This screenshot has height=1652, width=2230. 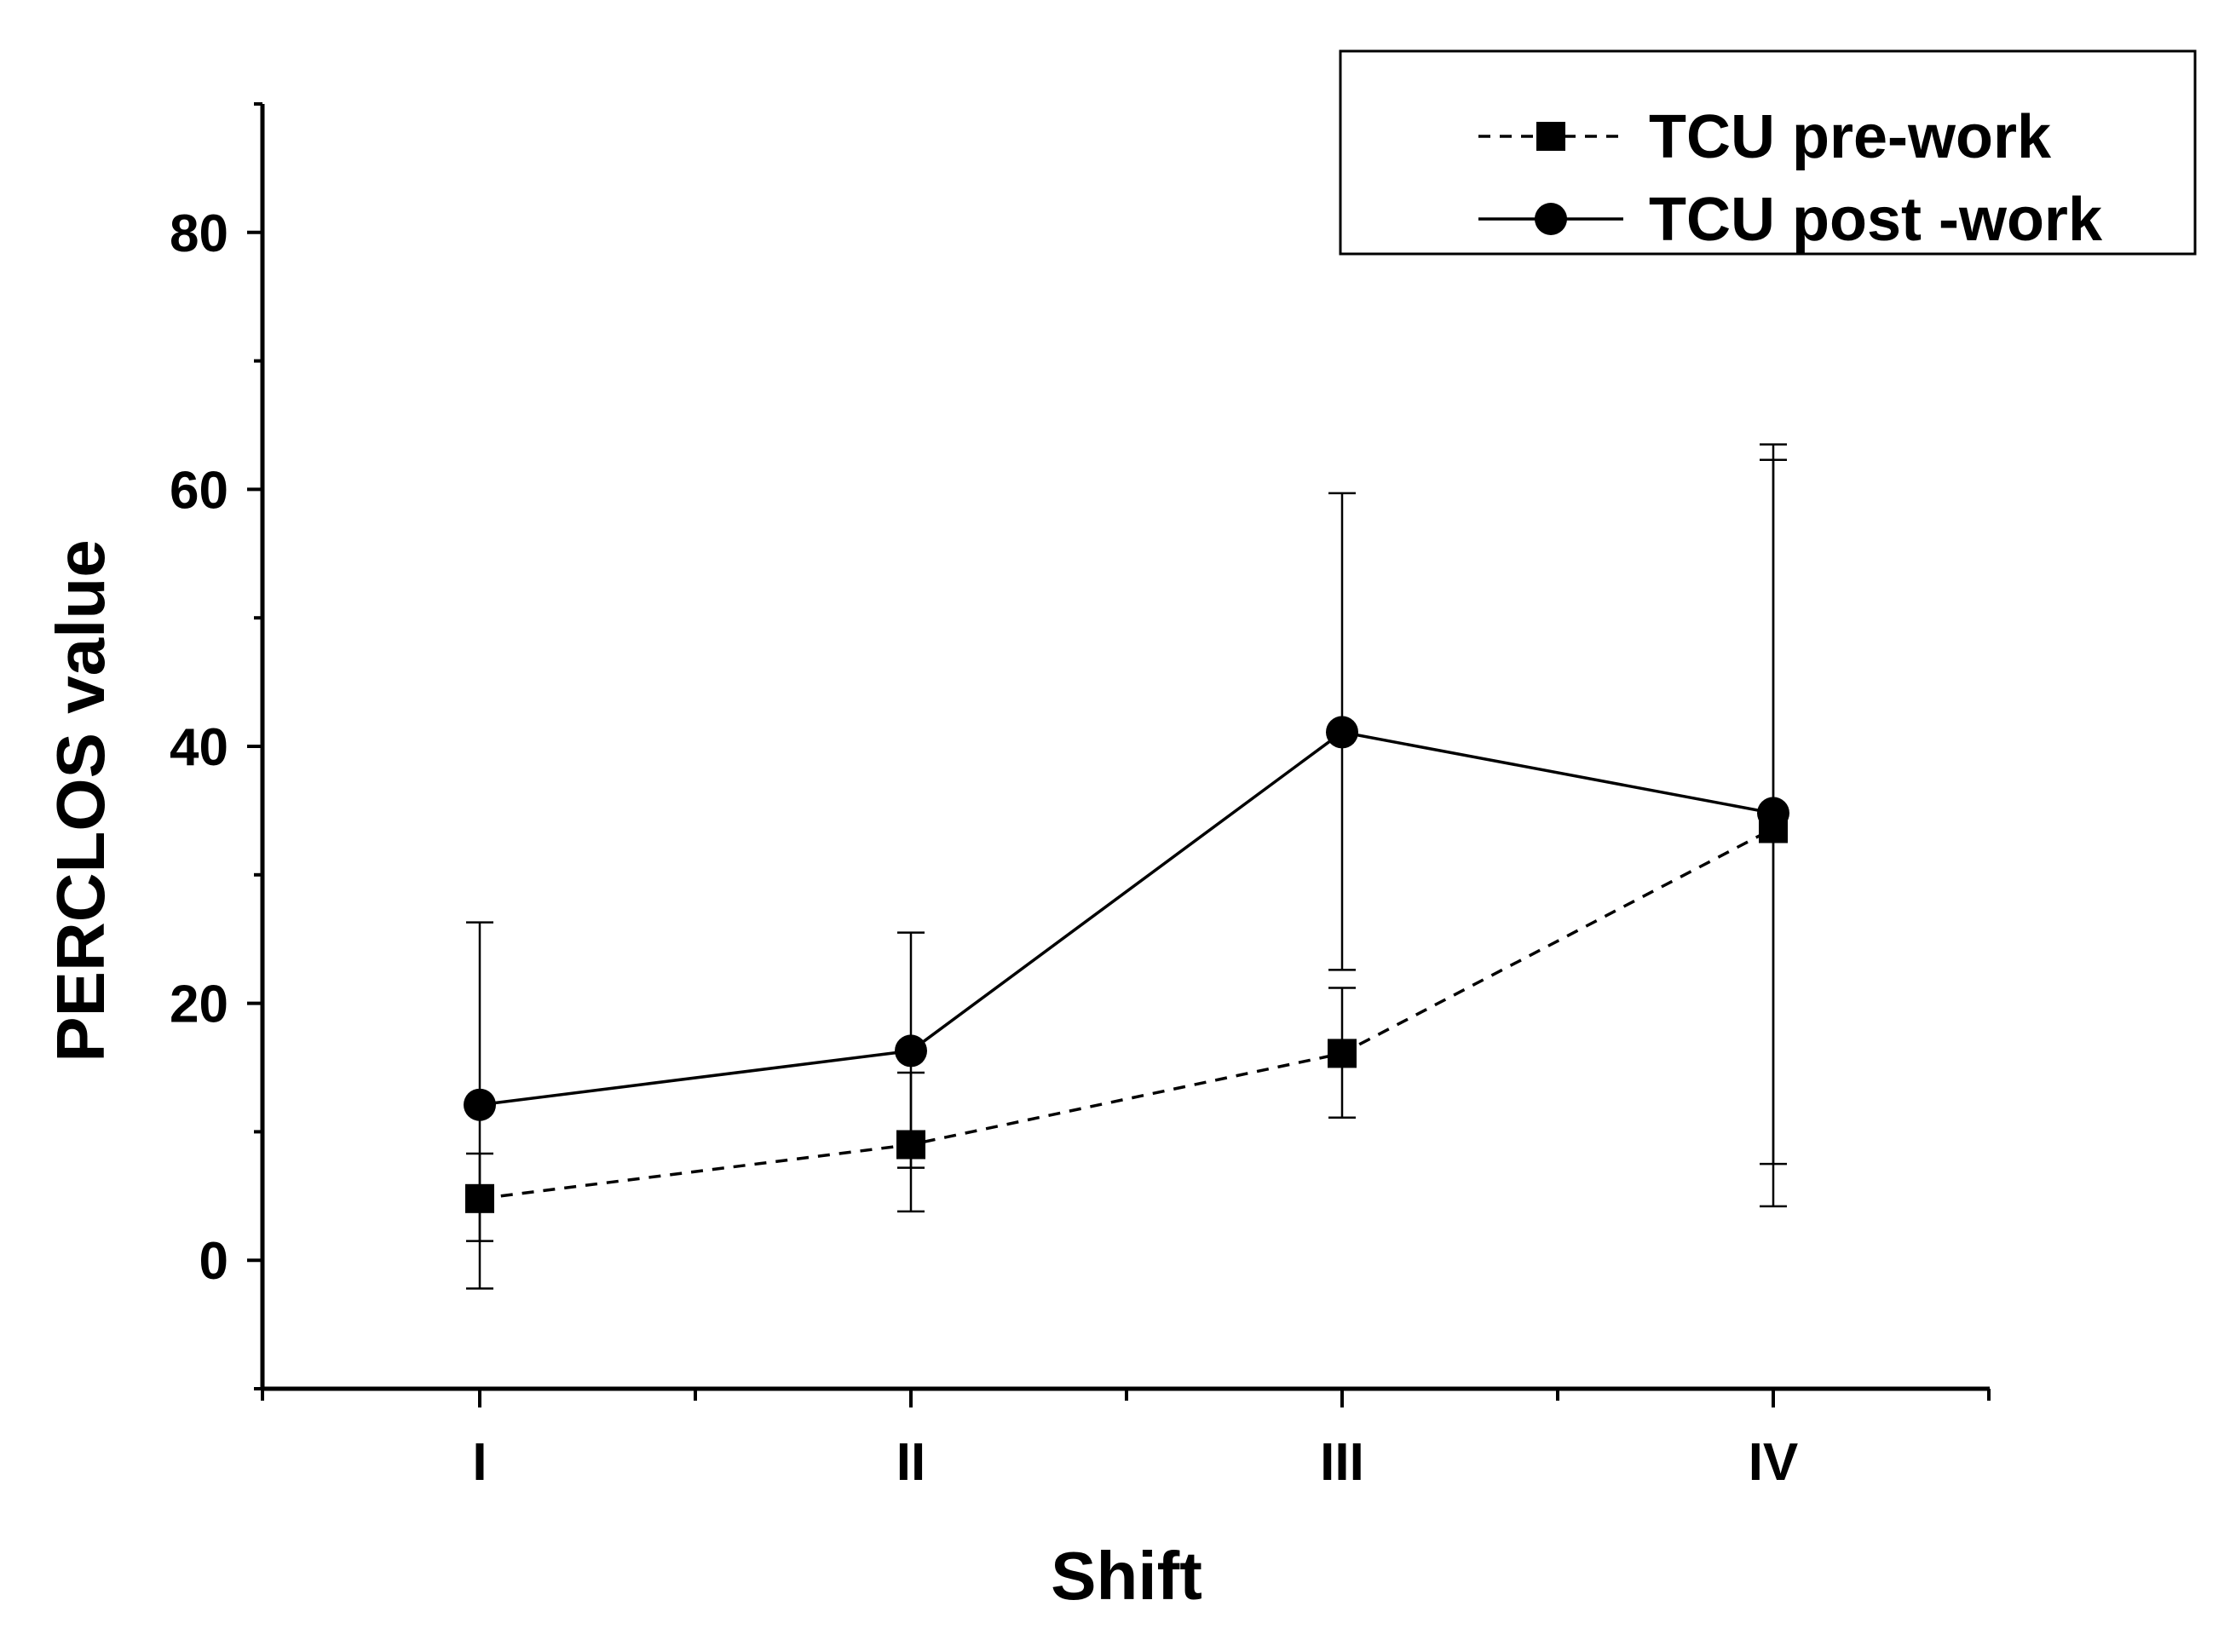 I want to click on legend-items: TCU pre-work TCU post -work, so click(x=1790, y=178).